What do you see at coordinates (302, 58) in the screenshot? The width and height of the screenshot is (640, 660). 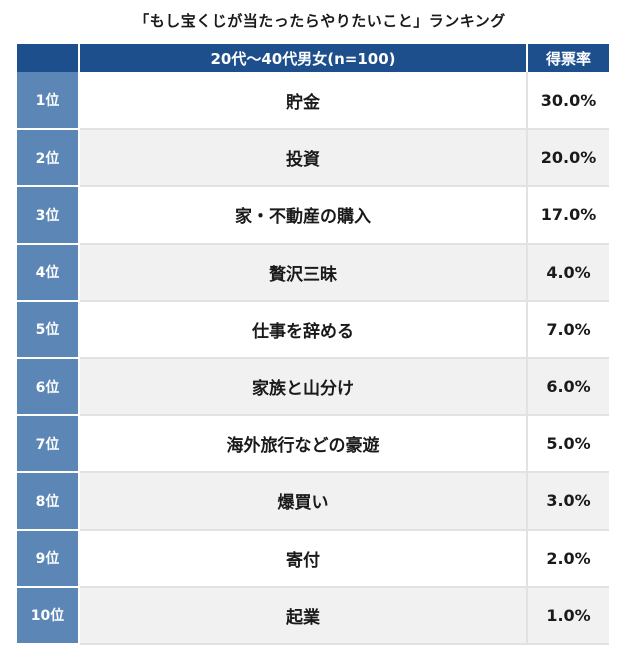 I see `header-item: 20代〜40代男女(n=100)` at bounding box center [302, 58].